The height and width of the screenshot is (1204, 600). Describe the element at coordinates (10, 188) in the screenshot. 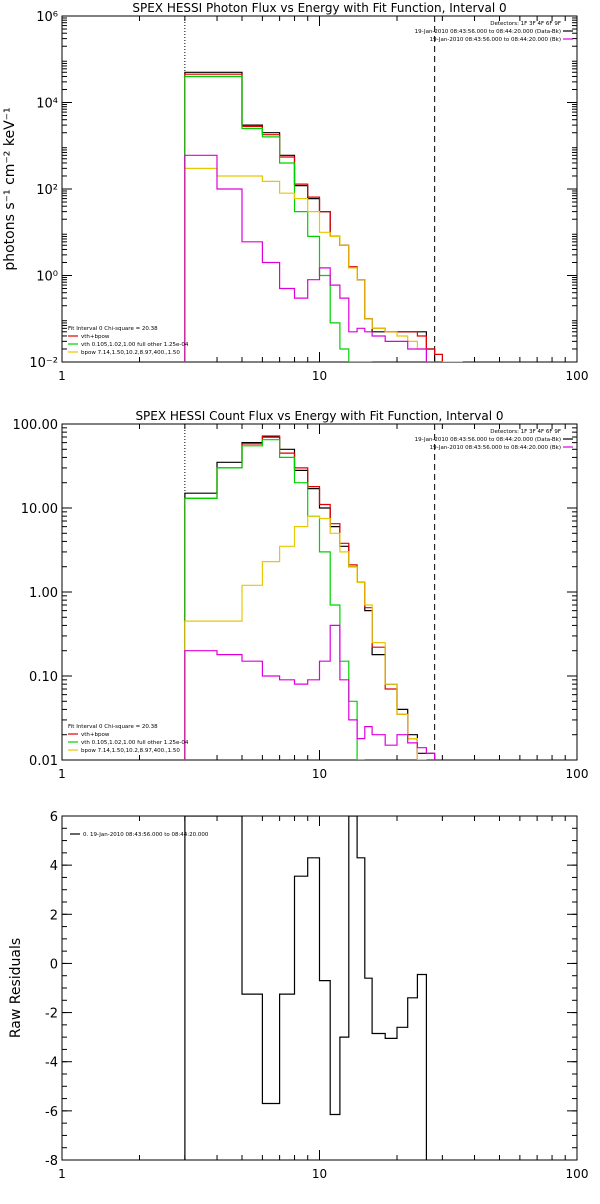

I see `y-axis-label: photons s⁻¹ cm⁻² keV⁻¹` at that location.